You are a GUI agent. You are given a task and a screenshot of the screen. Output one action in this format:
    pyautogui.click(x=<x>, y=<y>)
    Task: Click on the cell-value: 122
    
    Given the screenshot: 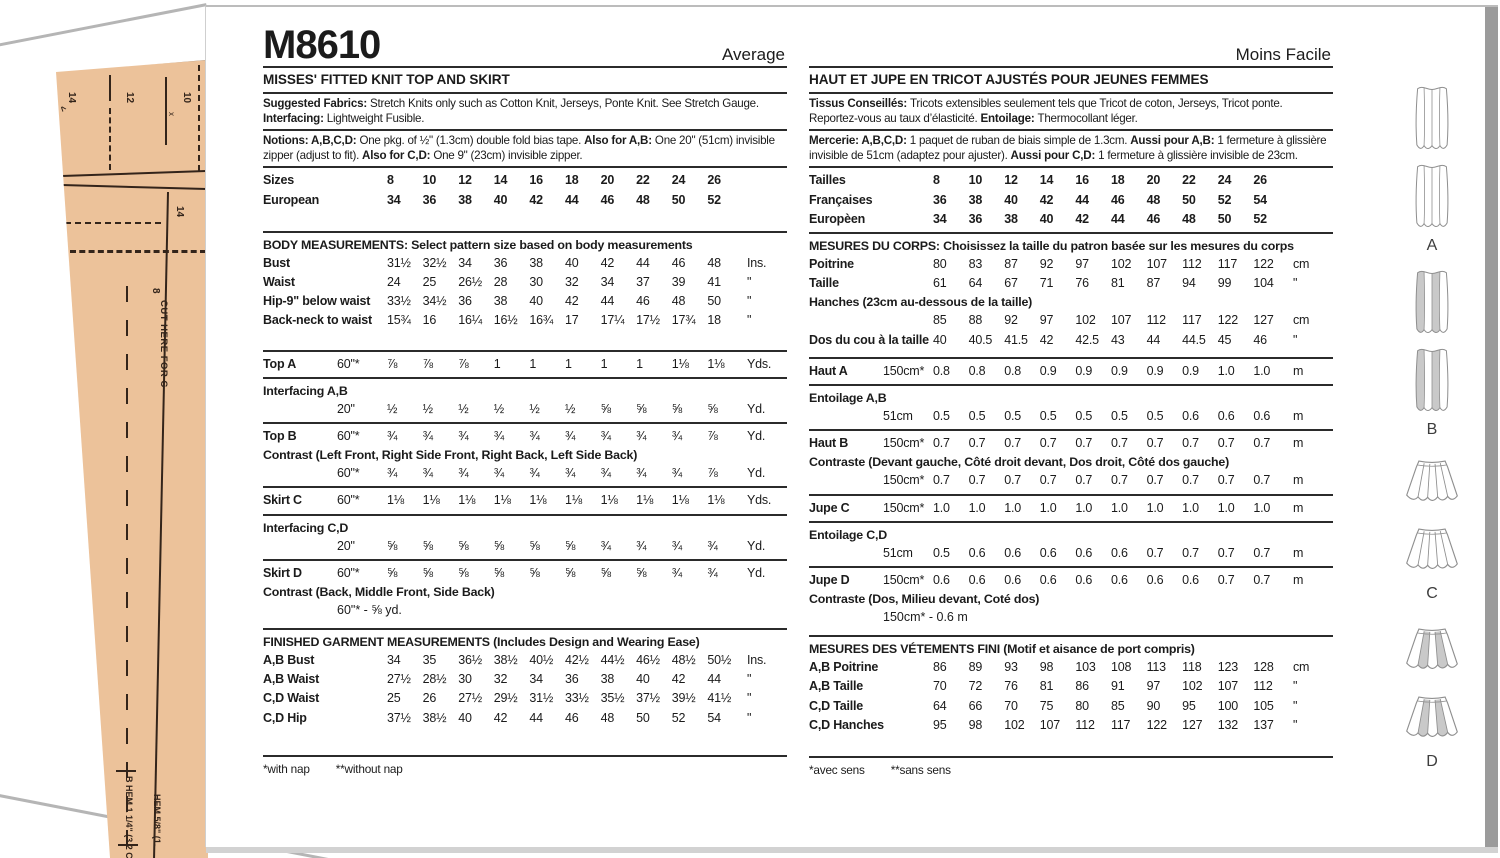 What is the action you would take?
    pyautogui.click(x=1228, y=320)
    